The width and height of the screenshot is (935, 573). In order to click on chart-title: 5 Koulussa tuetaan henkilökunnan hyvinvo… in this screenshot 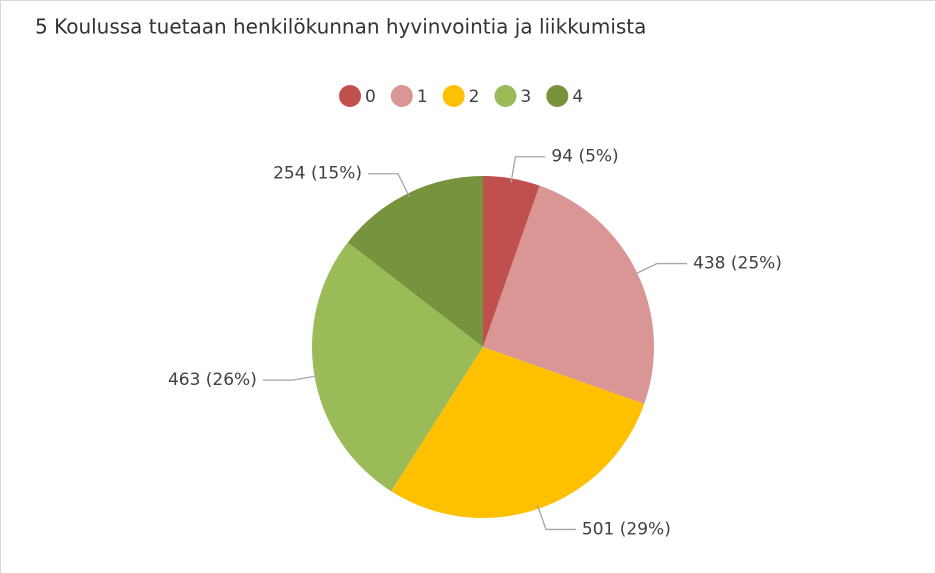, I will do `click(340, 27)`.